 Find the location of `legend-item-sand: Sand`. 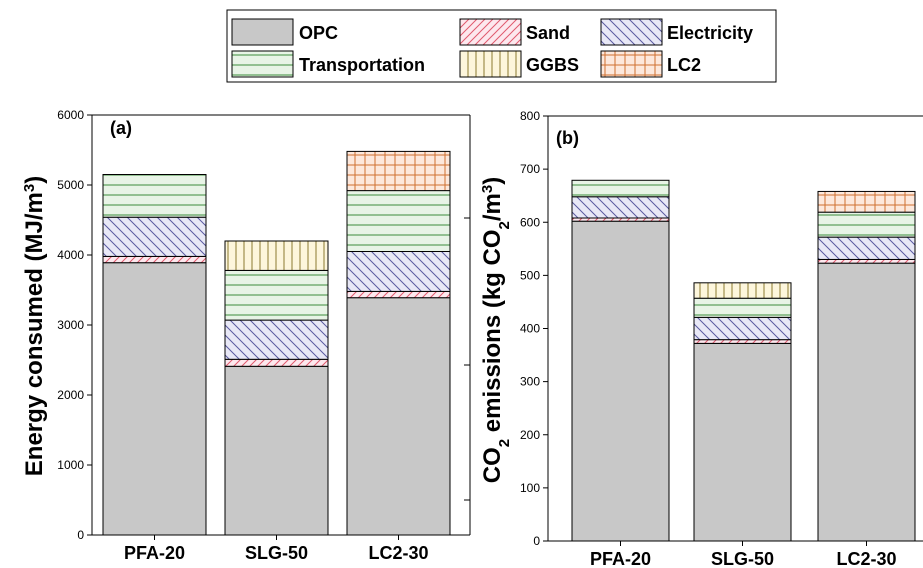

legend-item-sand: Sand is located at coordinates (514, 32).